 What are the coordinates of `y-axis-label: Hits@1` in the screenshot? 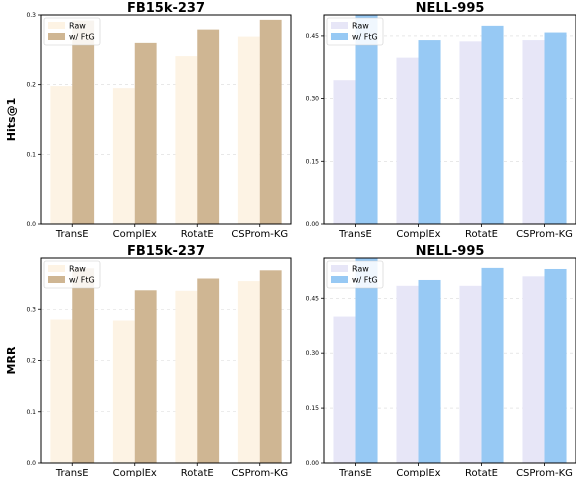 It's located at (11, 119).